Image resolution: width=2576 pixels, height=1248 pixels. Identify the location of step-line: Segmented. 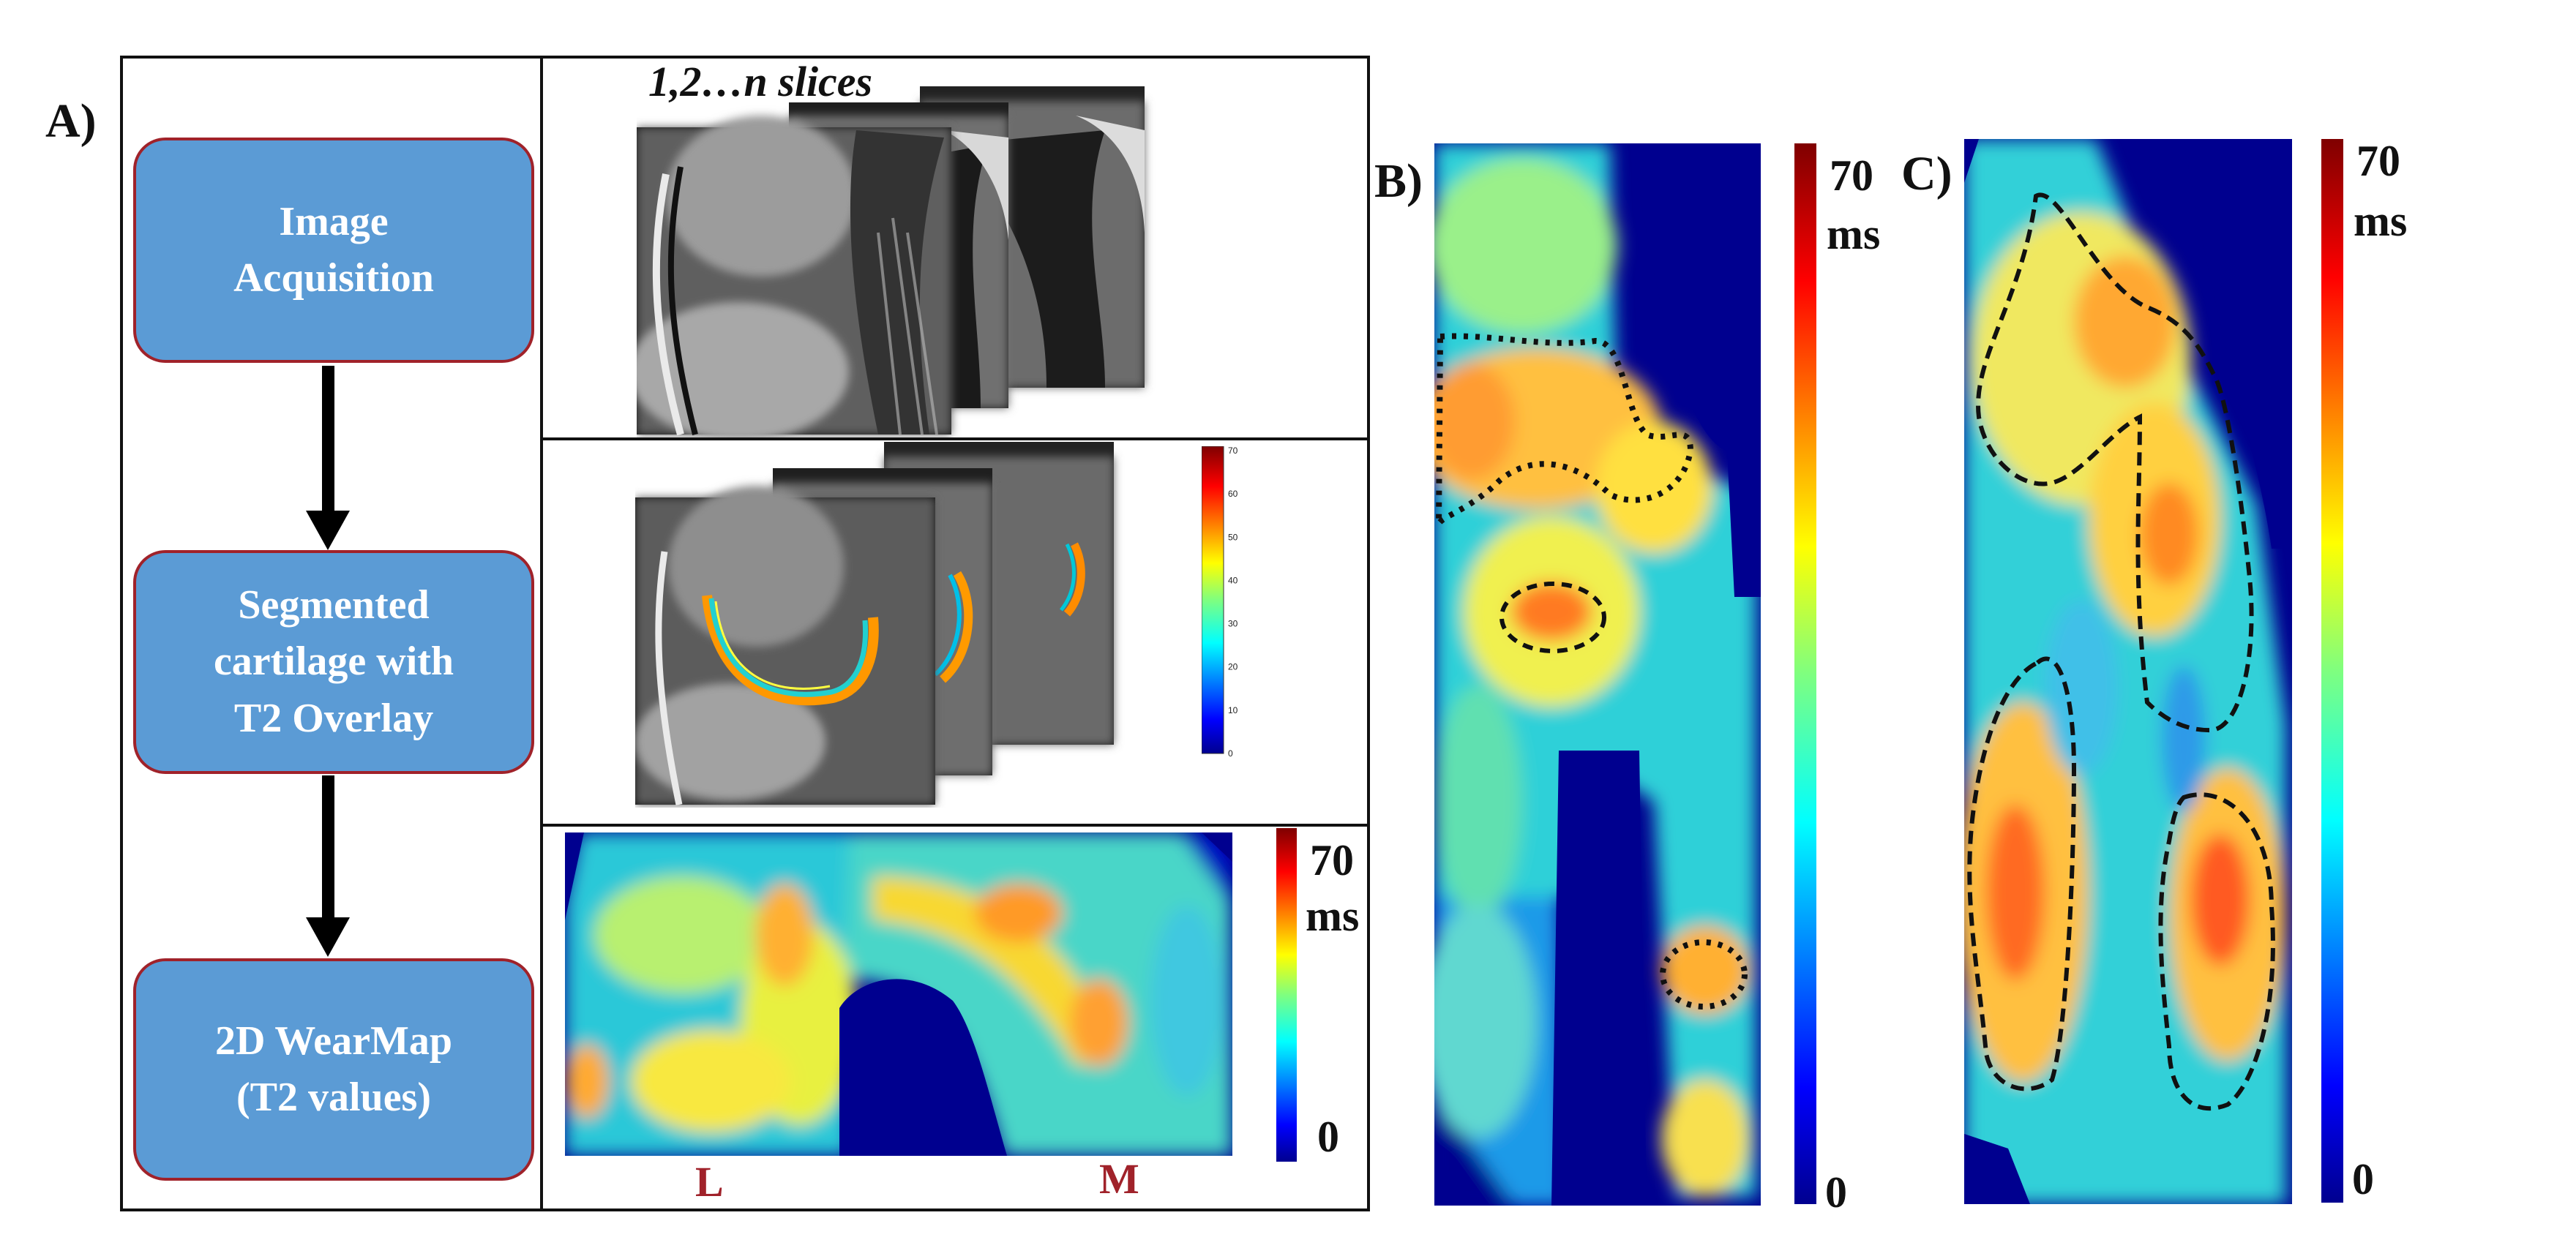
(334, 605).